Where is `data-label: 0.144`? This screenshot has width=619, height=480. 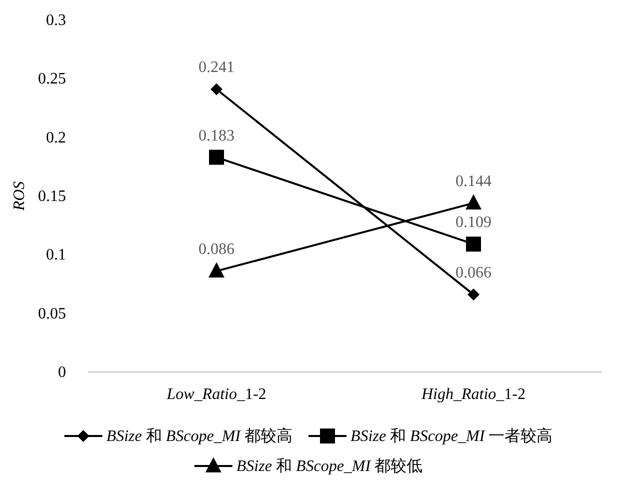
data-label: 0.144 is located at coordinates (474, 181).